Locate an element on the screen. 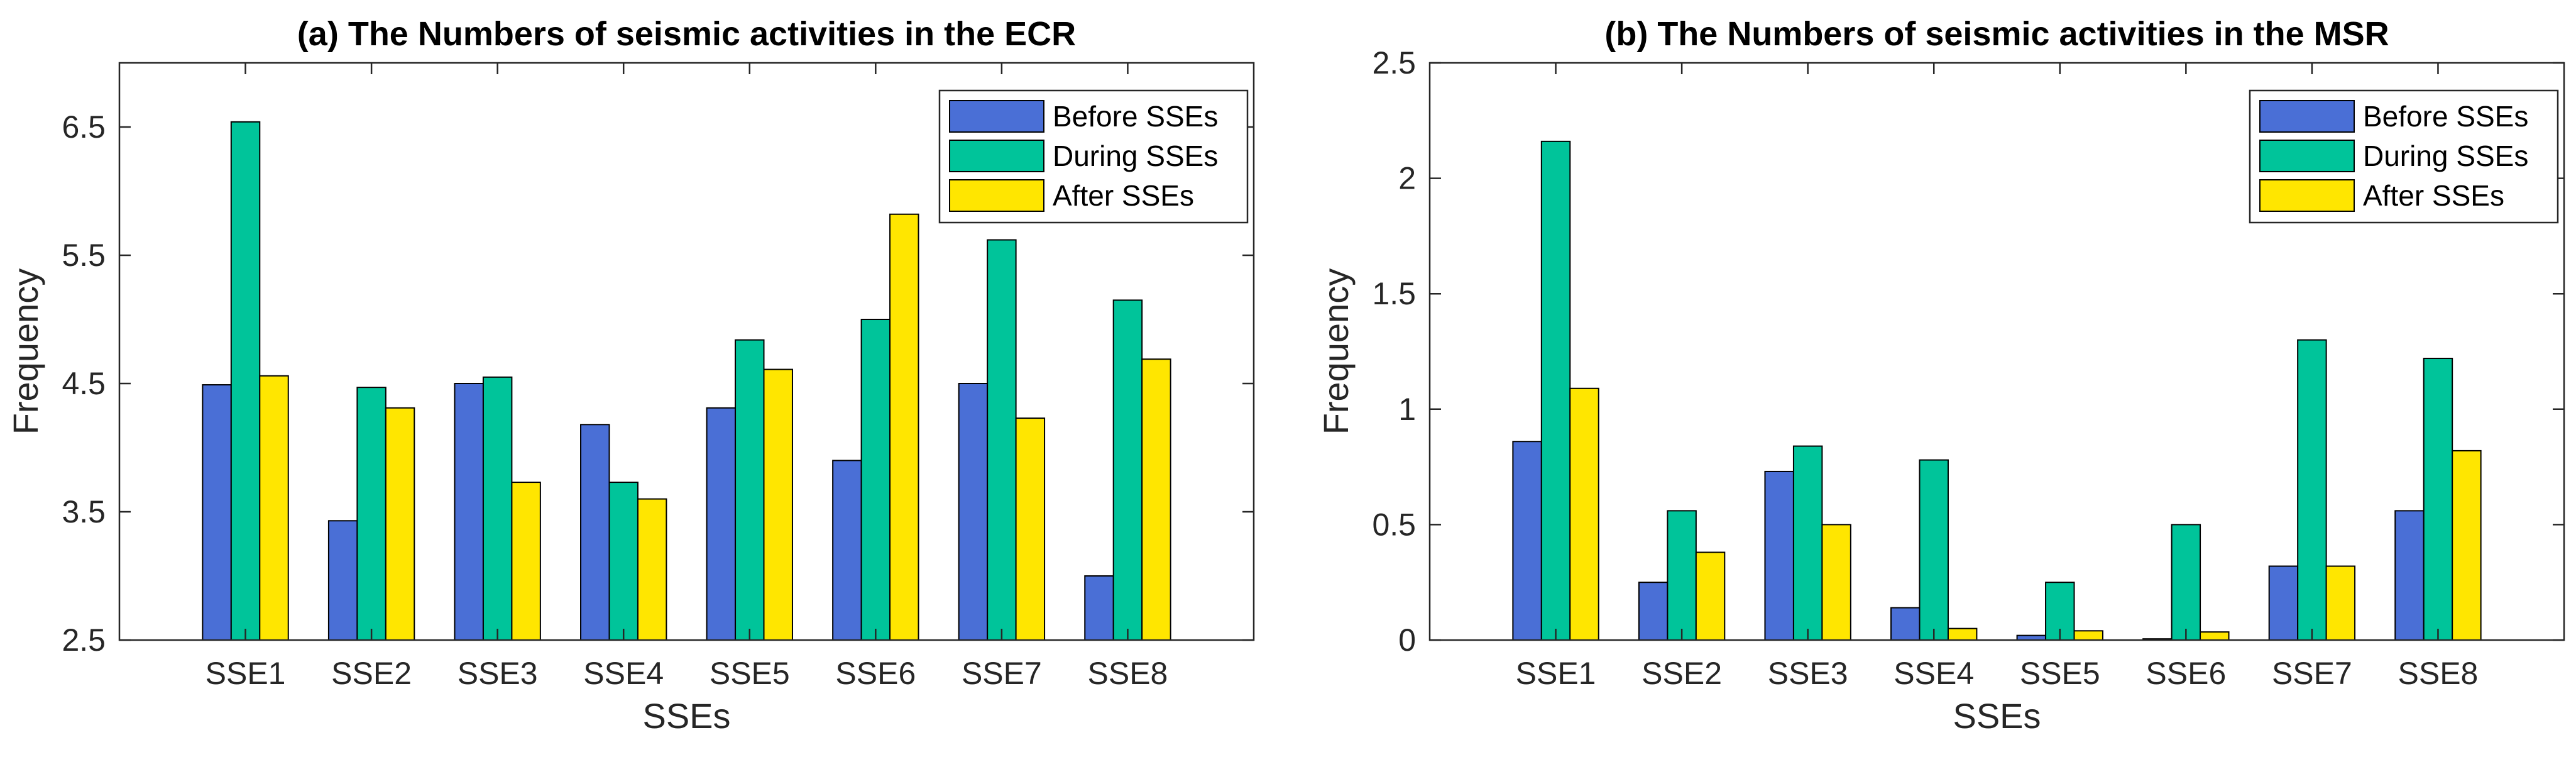  y-tick-label-b: 2.5 is located at coordinates (1394, 62).